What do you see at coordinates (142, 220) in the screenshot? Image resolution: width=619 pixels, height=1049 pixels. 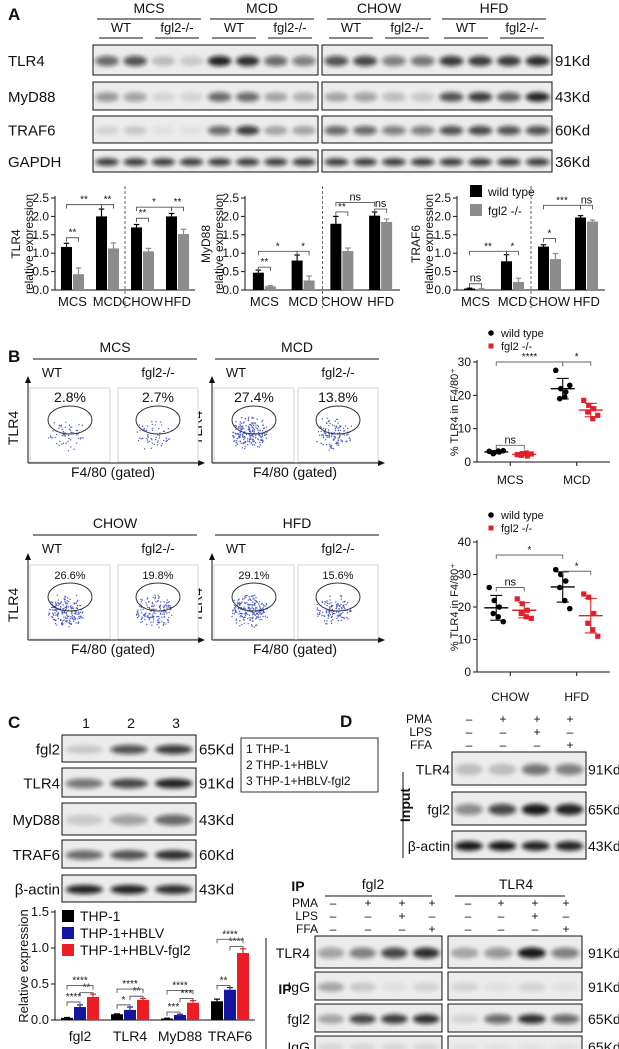 I see `significance-bracket` at bounding box center [142, 220].